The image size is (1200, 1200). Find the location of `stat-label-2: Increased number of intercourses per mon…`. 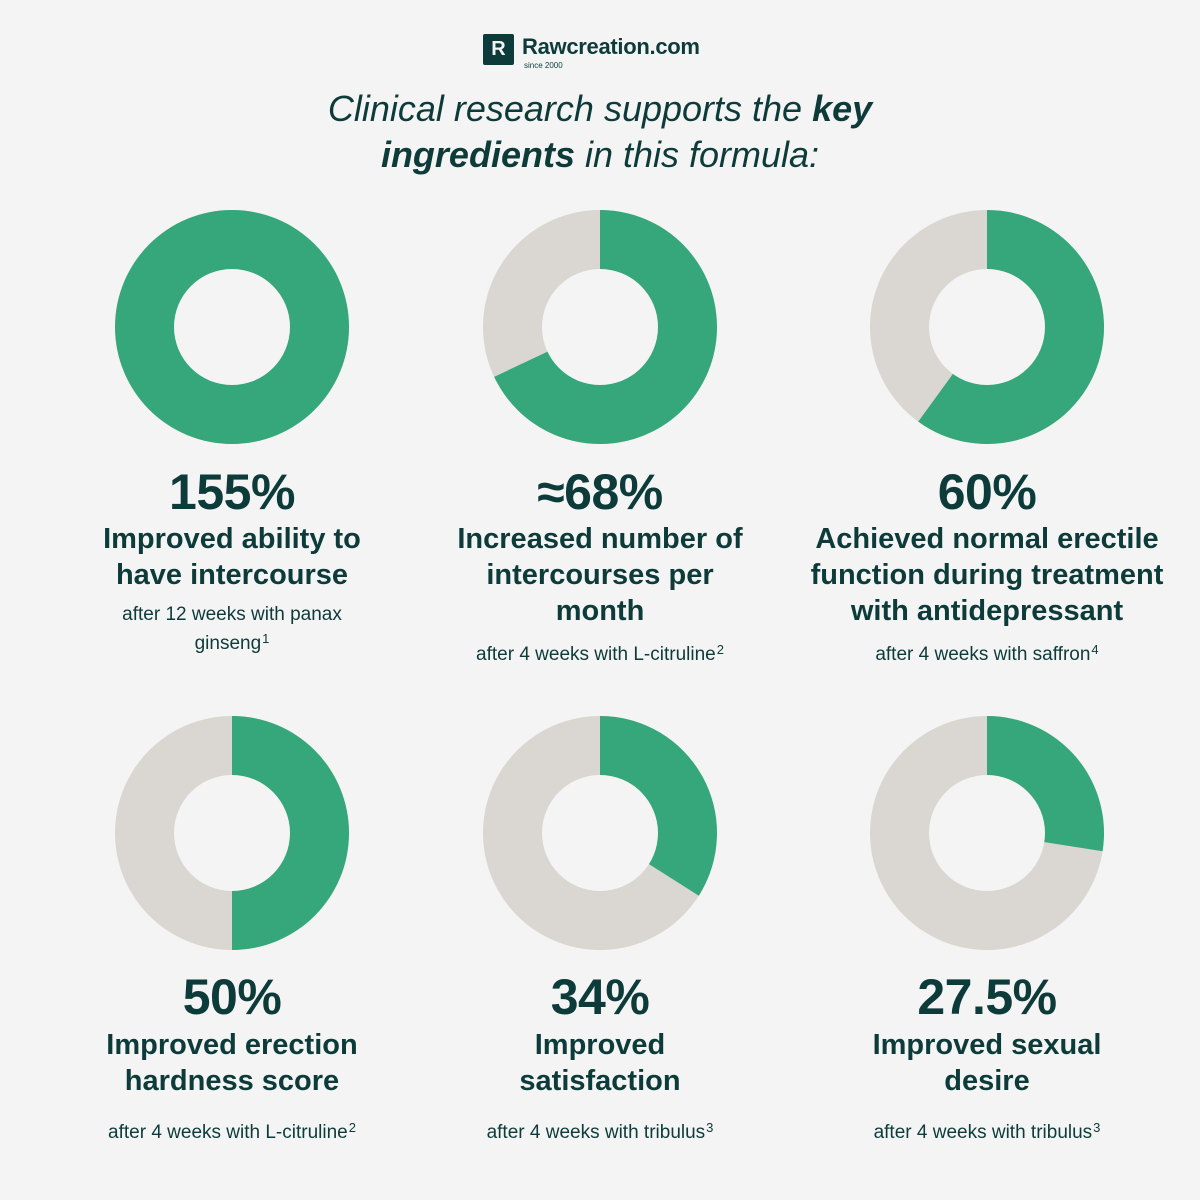

stat-label-2: Increased number of intercourses per mon… is located at coordinates (600, 575).